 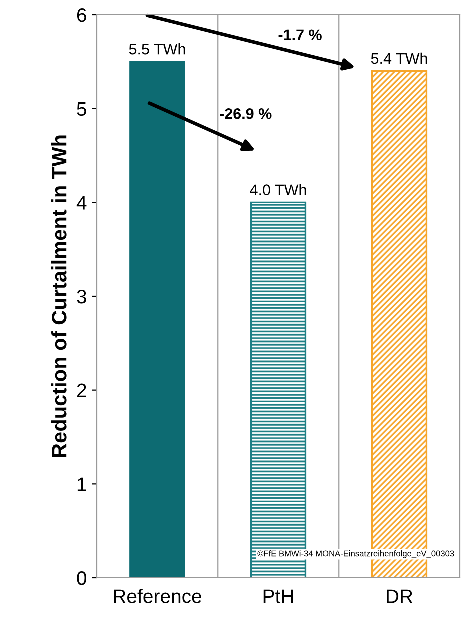 What do you see at coordinates (278, 190) in the screenshot?
I see `data-label: 4.0 TWh` at bounding box center [278, 190].